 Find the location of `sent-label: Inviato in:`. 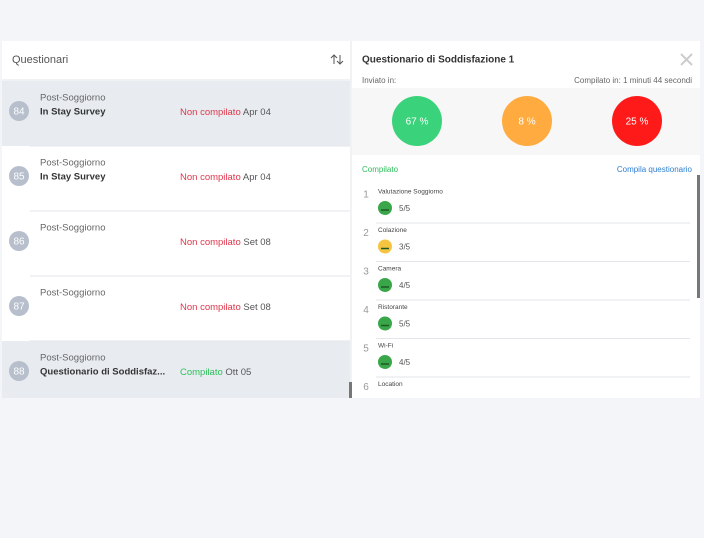

sent-label: Inviato in: is located at coordinates (379, 80).